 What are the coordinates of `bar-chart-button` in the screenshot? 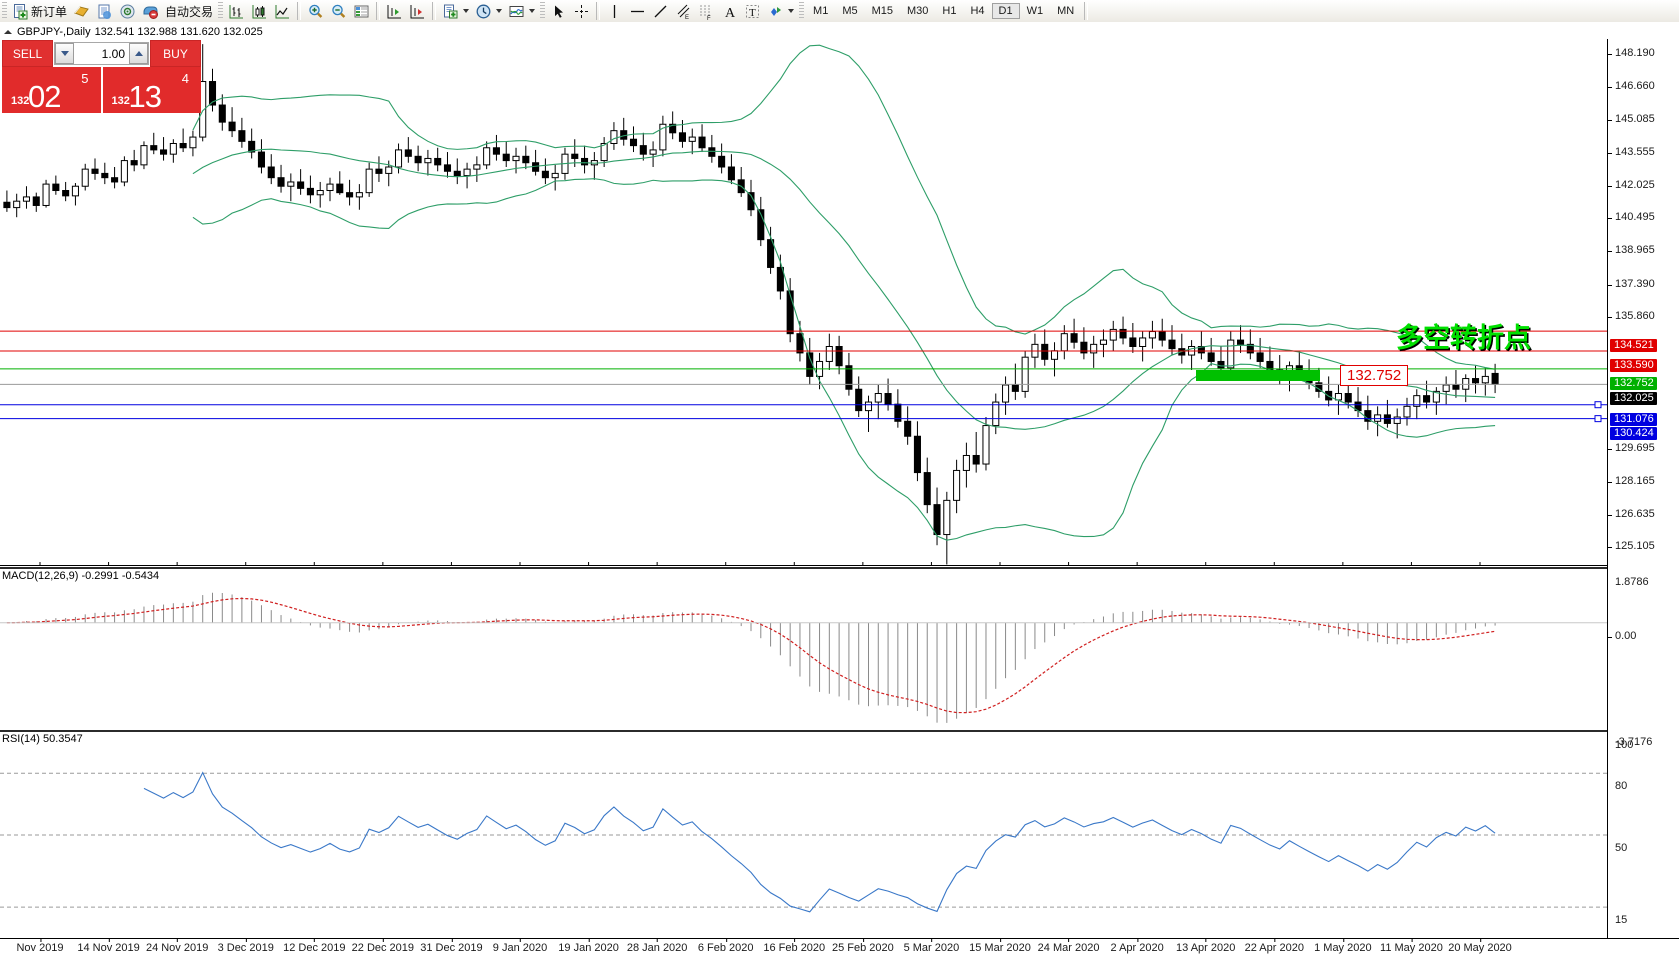 It's located at (236, 11).